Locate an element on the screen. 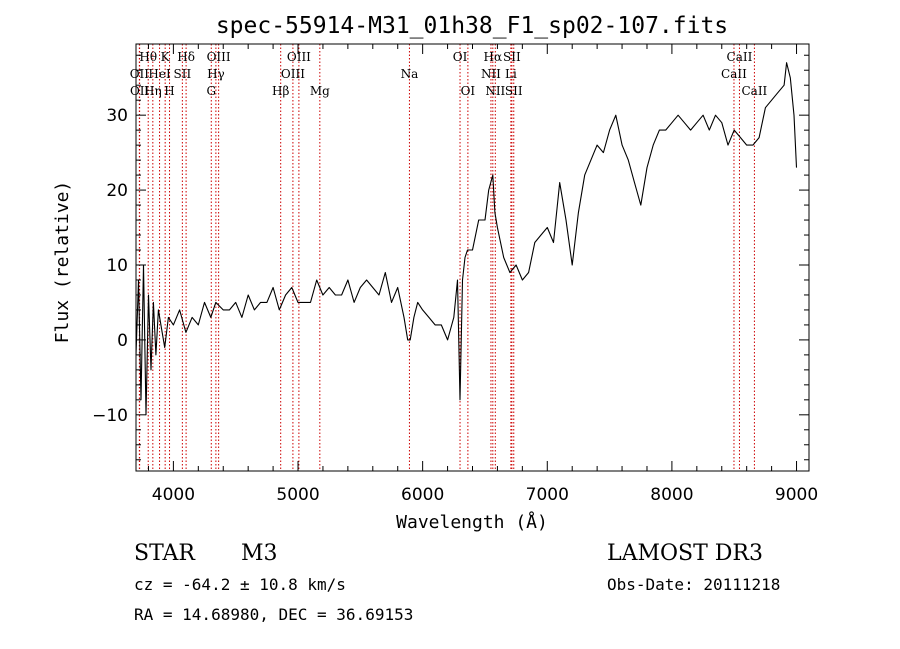 This screenshot has width=900, height=649. line-label: Hβ is located at coordinates (280, 91).